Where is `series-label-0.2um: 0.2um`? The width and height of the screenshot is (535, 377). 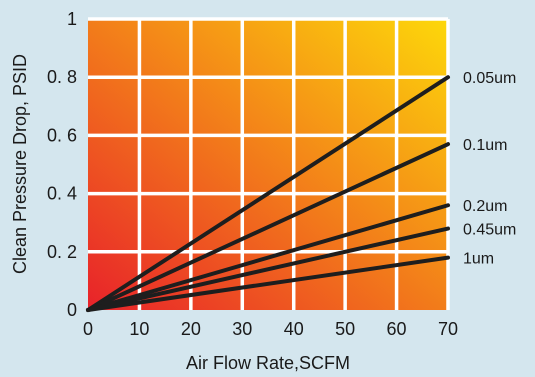
series-label-0.2um: 0.2um is located at coordinates (485, 206).